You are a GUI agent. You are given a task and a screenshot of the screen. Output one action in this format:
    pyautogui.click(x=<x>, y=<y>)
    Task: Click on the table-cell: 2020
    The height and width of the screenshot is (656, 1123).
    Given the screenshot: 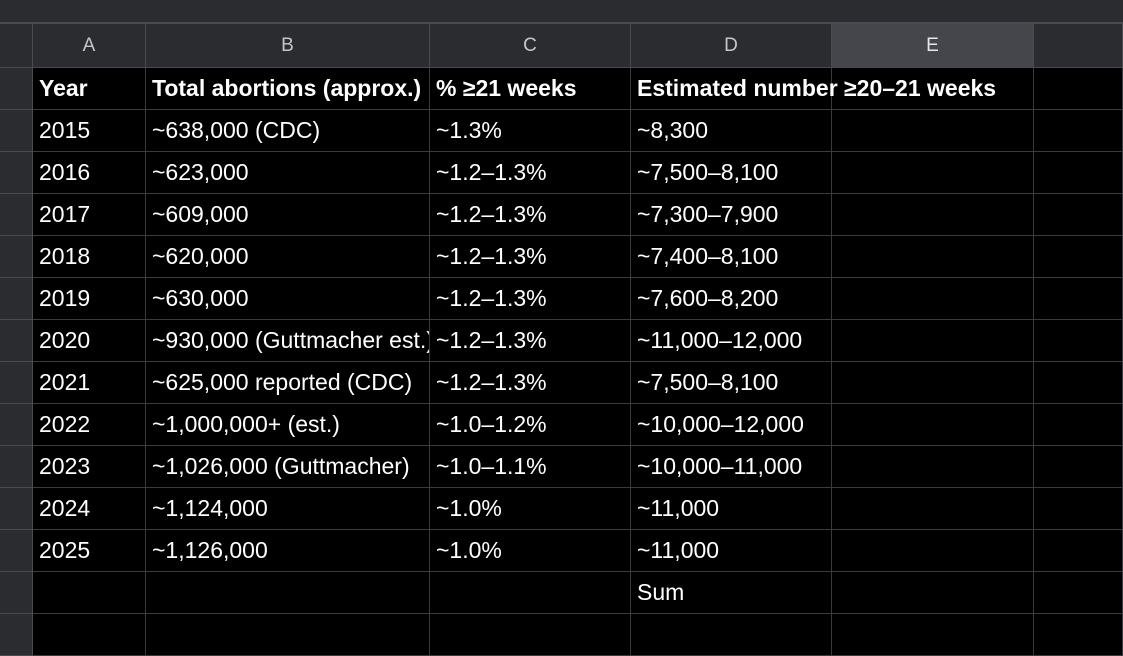 What is the action you would take?
    pyautogui.click(x=89, y=341)
    